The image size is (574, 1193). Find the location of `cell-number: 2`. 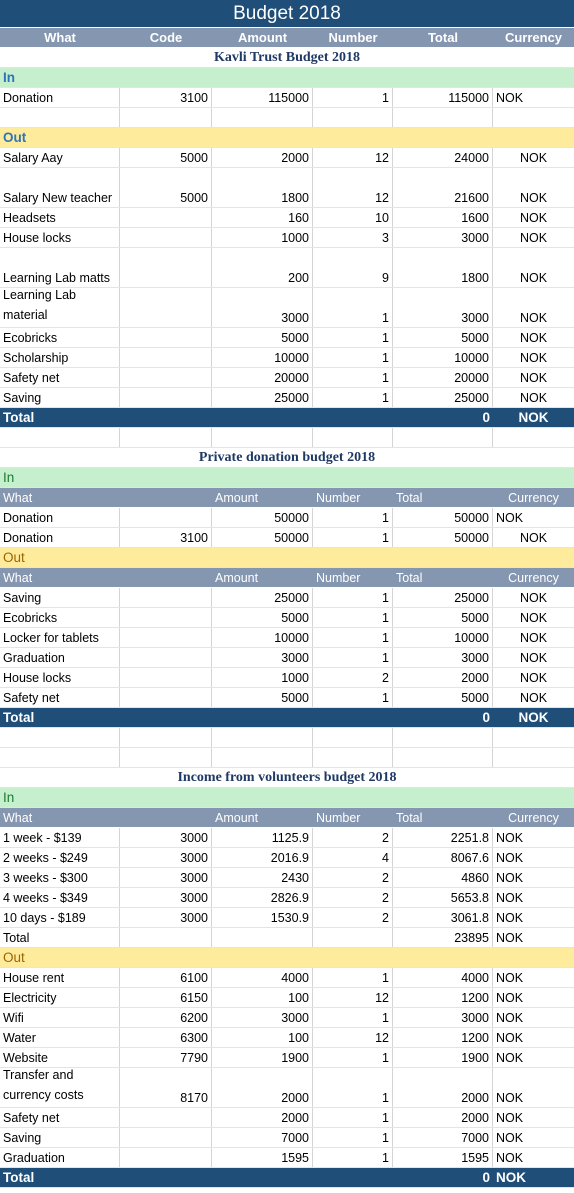

cell-number: 2 is located at coordinates (353, 897).